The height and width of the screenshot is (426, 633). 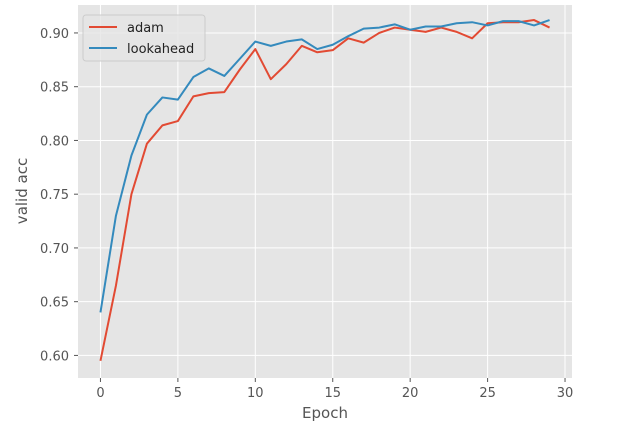 I want to click on x-tick-label: 5, so click(x=178, y=393).